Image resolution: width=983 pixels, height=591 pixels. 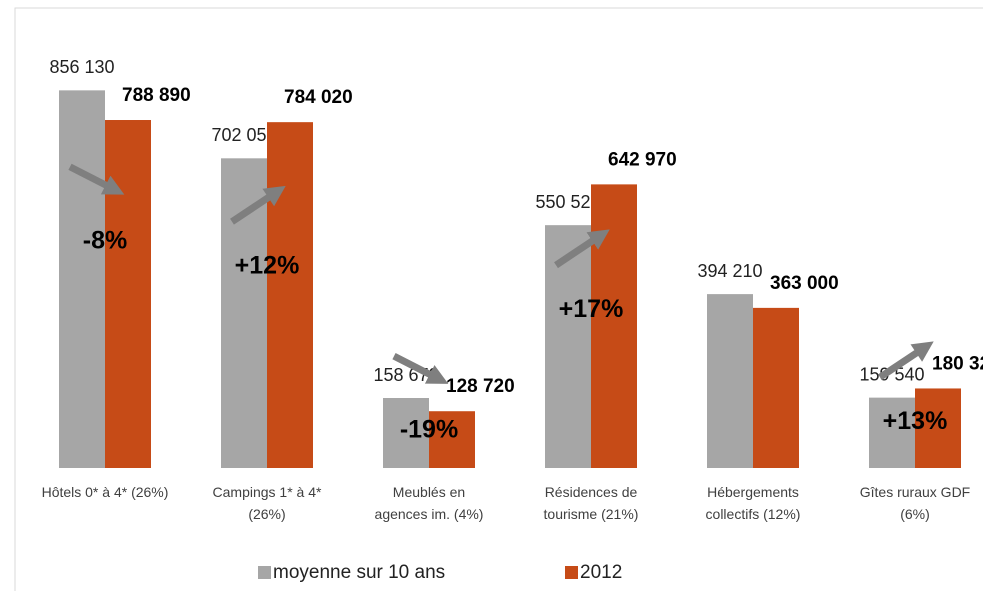 I want to click on annotation: -8%, so click(x=105, y=240).